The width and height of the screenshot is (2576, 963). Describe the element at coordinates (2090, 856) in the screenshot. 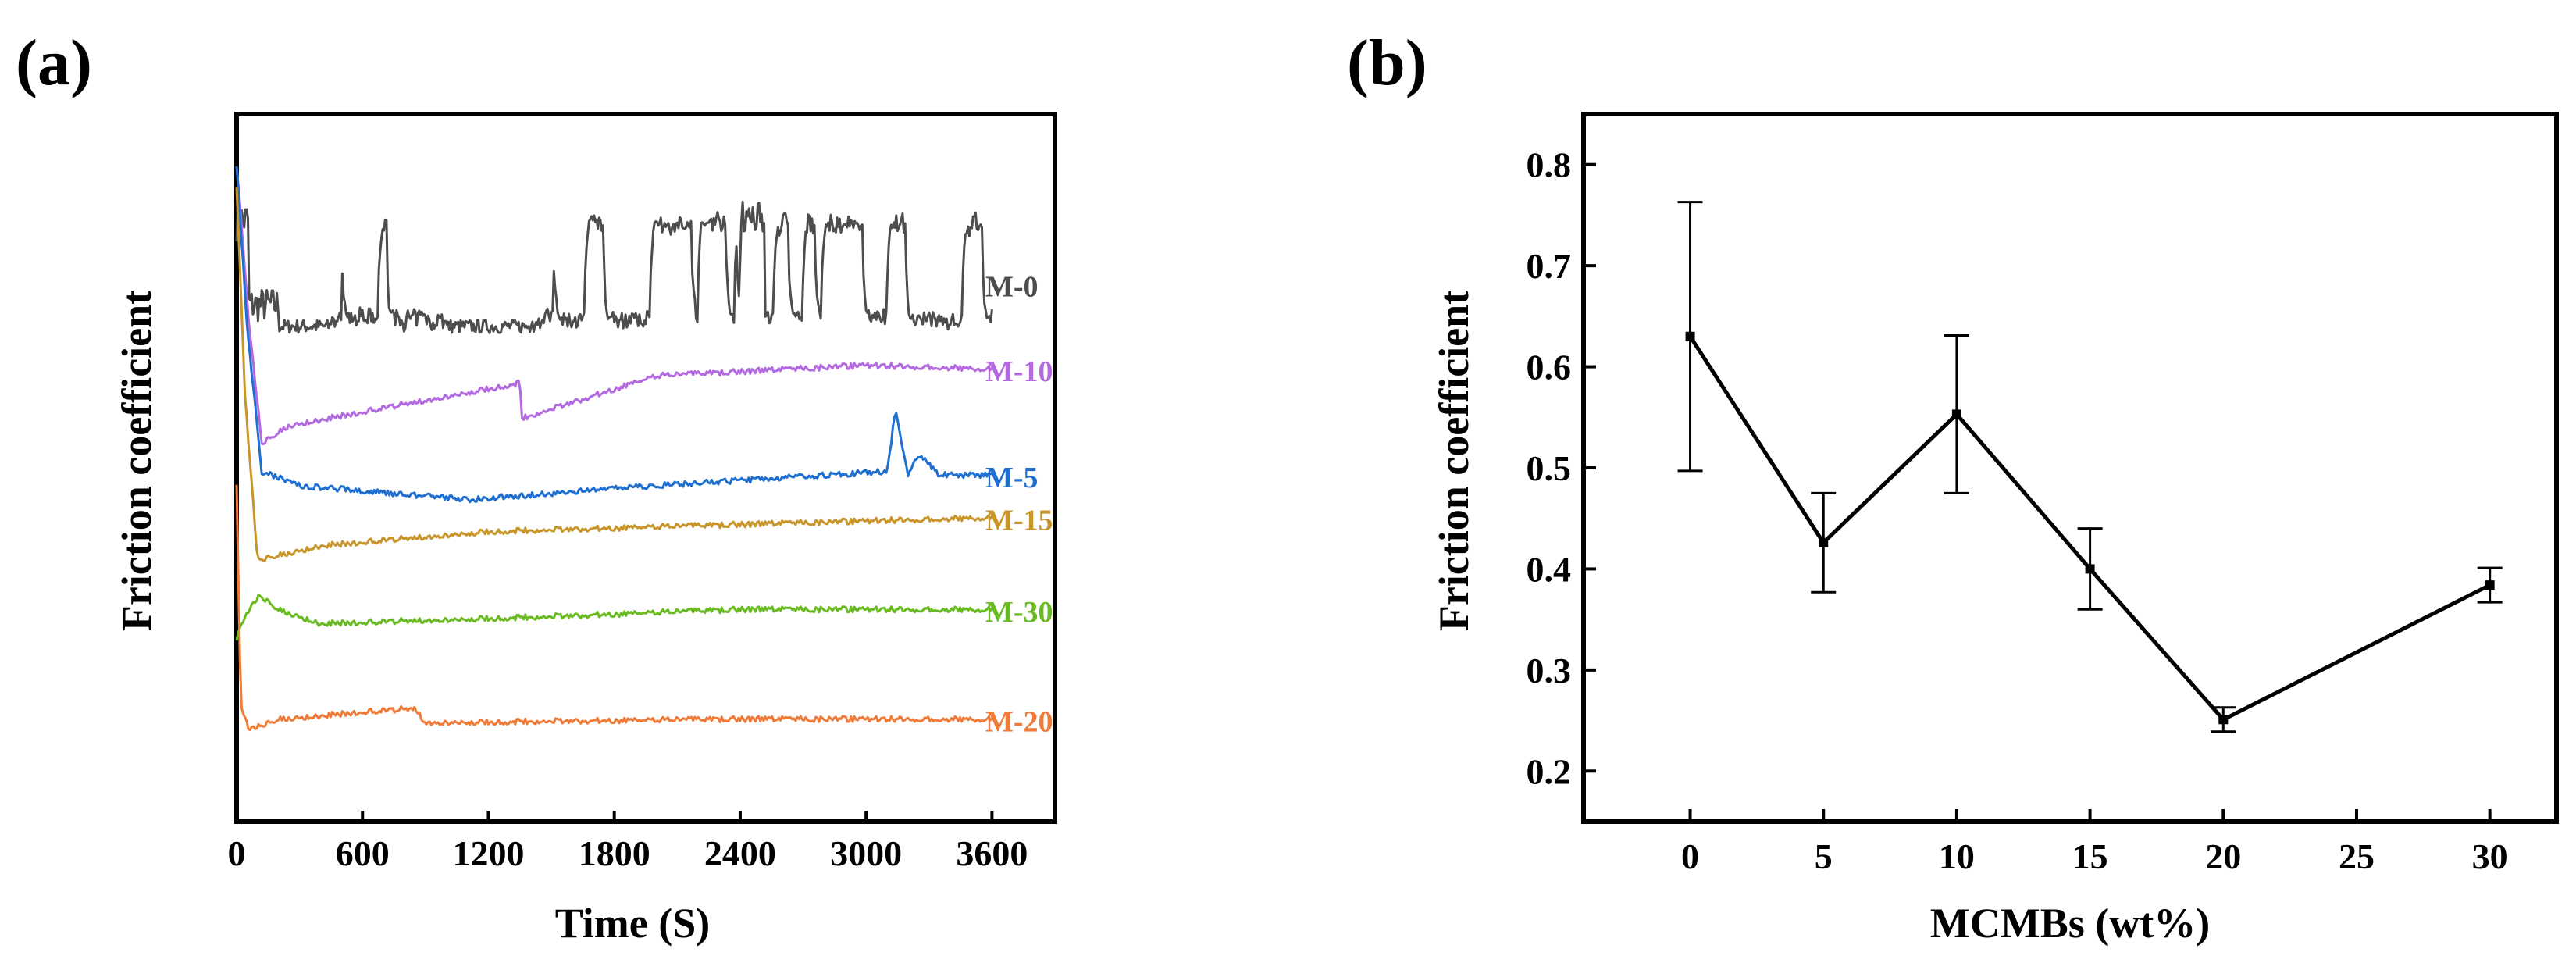

I see `panel-b-x-tick-label: 15` at that location.